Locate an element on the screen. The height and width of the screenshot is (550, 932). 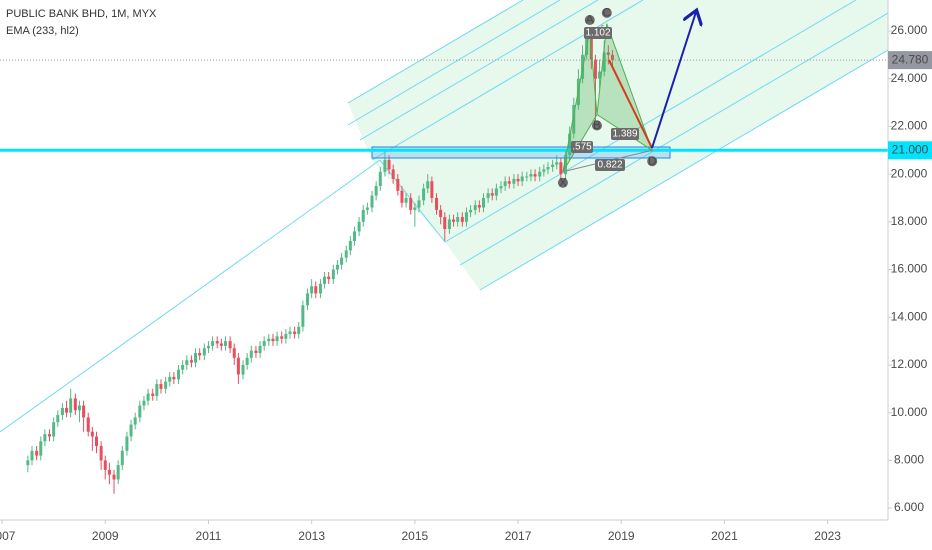
target-arrow is located at coordinates (673, 80).